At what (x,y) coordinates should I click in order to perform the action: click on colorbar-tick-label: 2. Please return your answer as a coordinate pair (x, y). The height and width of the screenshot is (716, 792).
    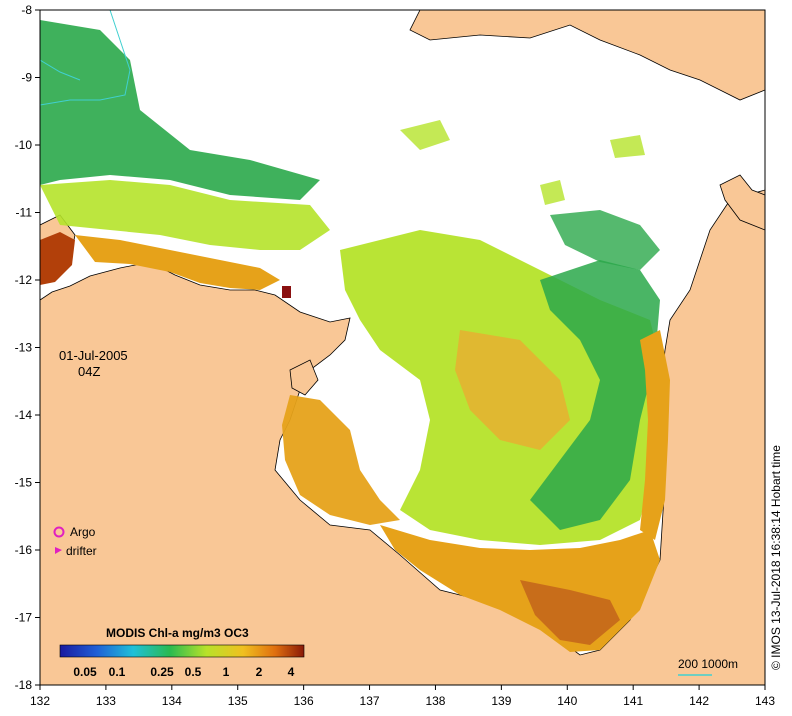
    Looking at the image, I should click on (259, 672).